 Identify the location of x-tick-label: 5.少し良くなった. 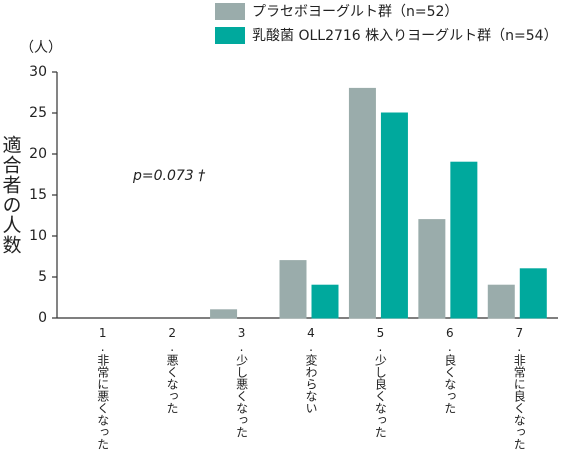
(380, 382).